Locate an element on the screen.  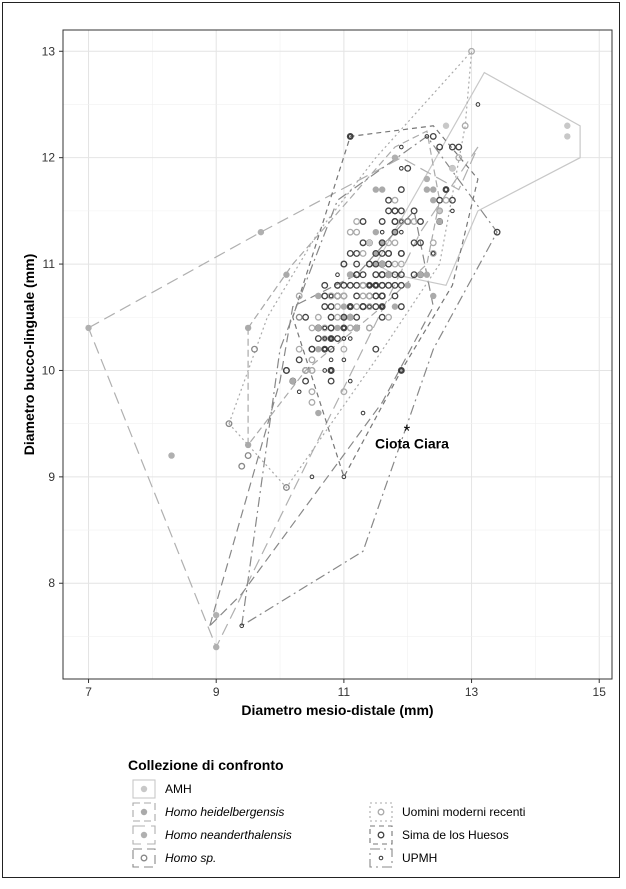
legend-swatch is located at coordinates (381, 835).